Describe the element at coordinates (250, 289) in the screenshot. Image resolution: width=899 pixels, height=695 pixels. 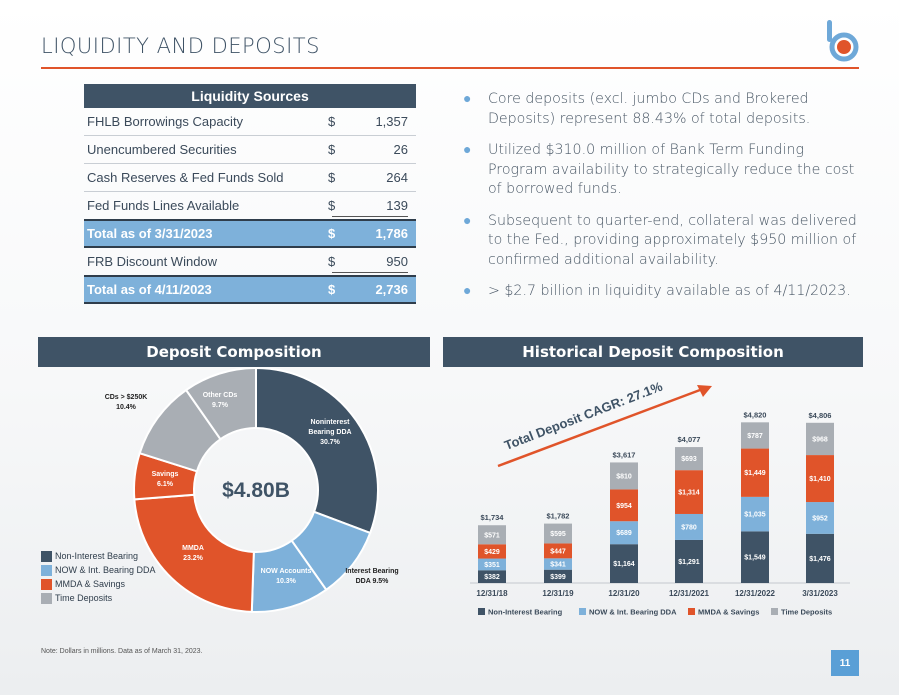
I see `total-row: Total as of 4/11/2023 $ 2,736` at that location.